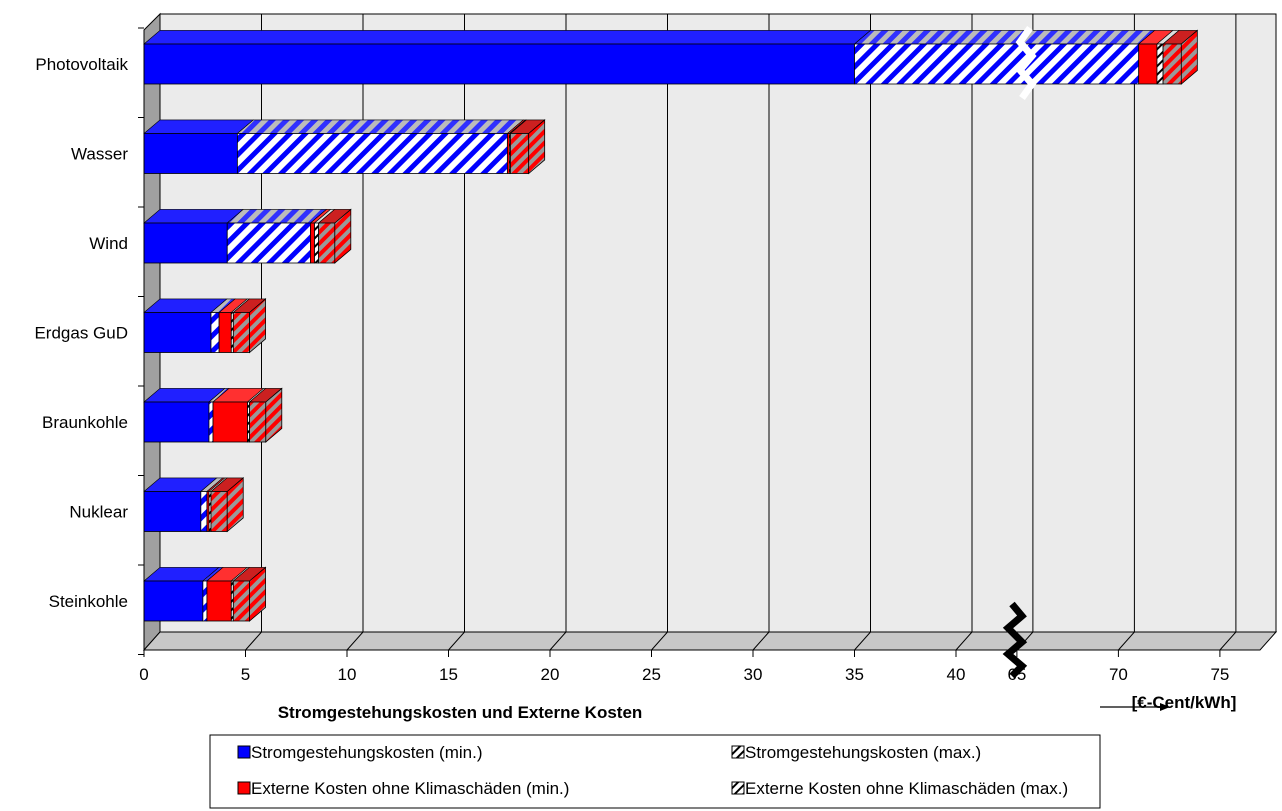  I want to click on legend-item-3: Externe Kosten ohne Klimaschäden (min.), so click(403, 788).